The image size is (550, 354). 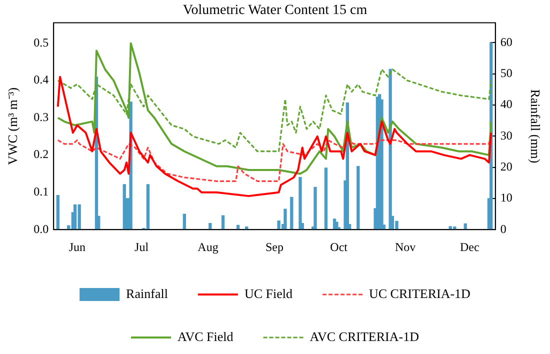 I want to click on y-tick-label: 0.5, so click(x=41, y=42).